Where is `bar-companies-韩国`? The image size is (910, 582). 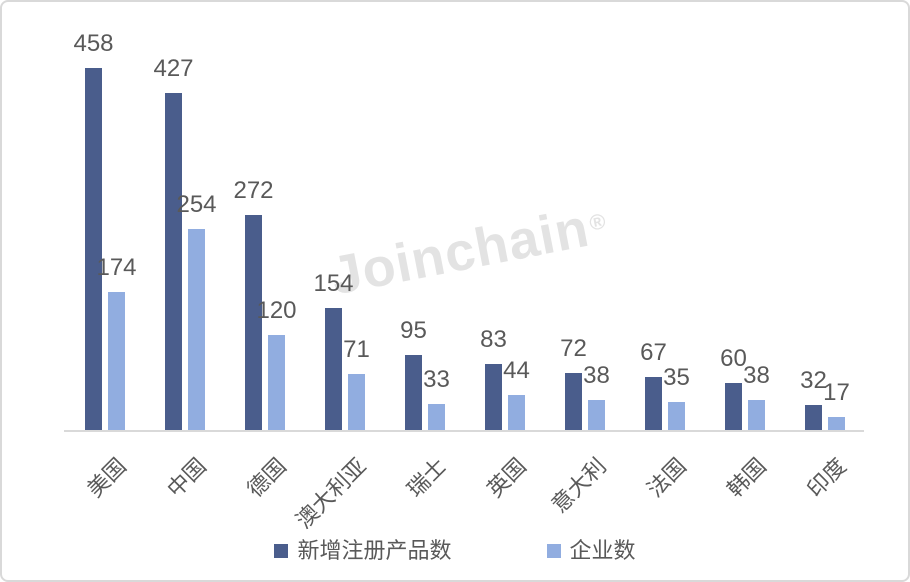 bar-companies-韩国 is located at coordinates (756, 415).